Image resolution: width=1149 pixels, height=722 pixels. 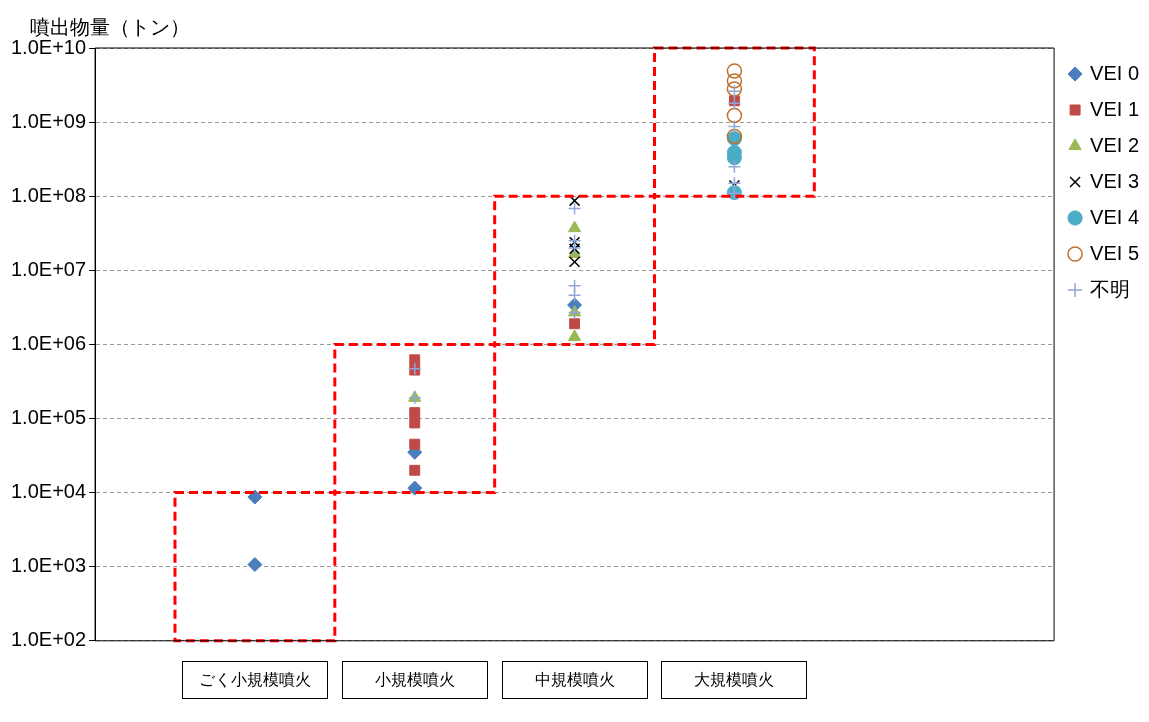 I want to click on y-tick-label: 1.0E+06, so click(x=48, y=342).